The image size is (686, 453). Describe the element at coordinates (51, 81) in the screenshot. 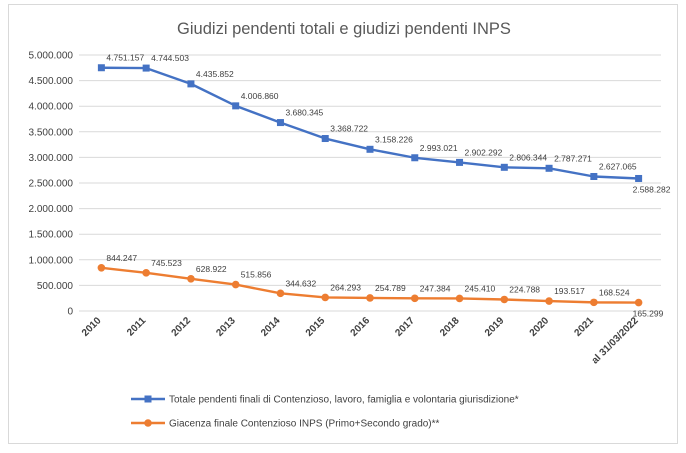

I see `y-tick-label: 4.500.000` at that location.